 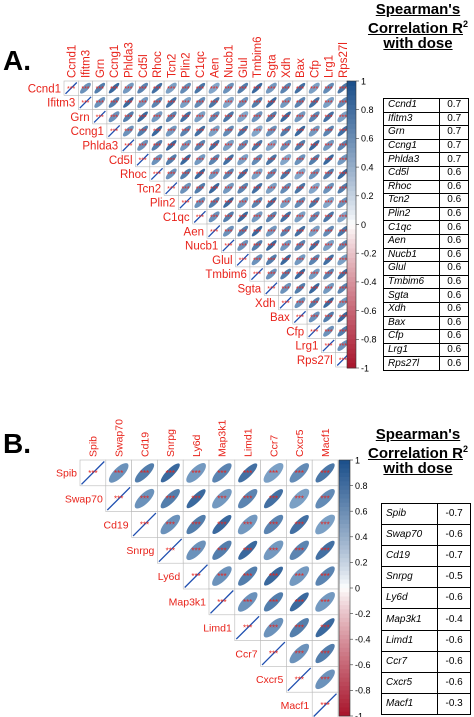 I want to click on panel-a-diagonal-line, so click(x=214, y=231).